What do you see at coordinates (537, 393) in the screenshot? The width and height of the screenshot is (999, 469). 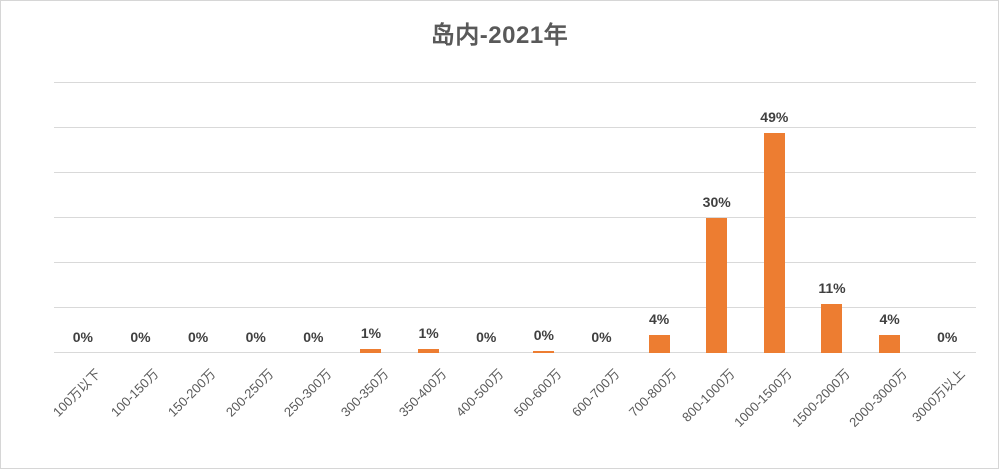 I see `x-axis-label: 500-600万` at bounding box center [537, 393].